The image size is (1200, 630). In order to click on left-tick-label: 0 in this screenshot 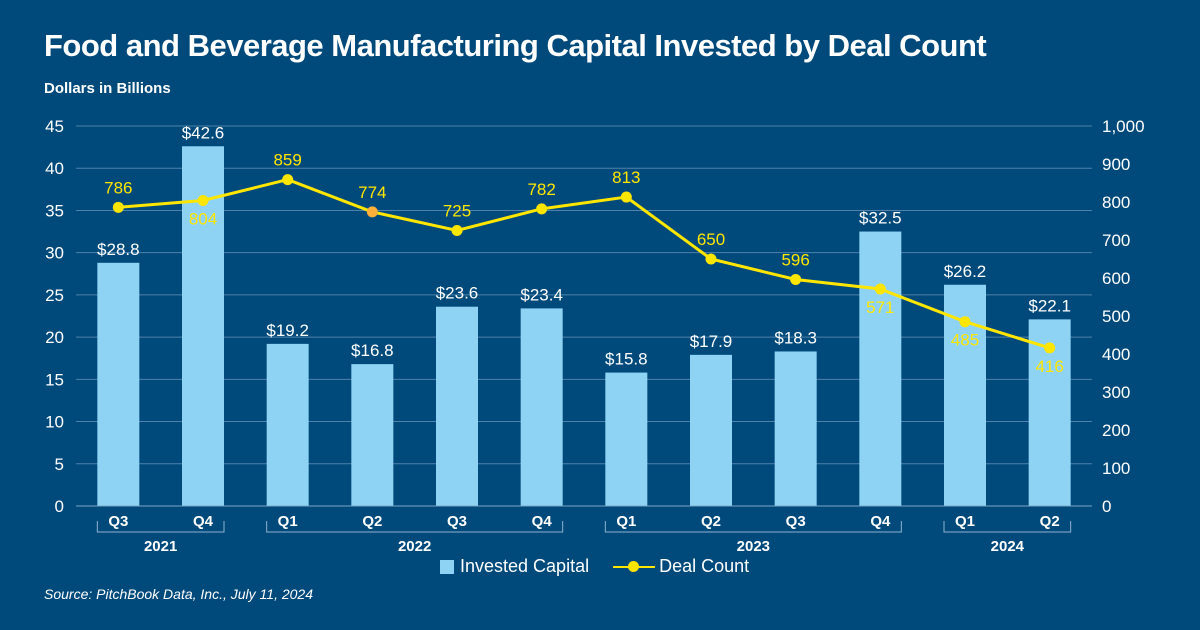, I will do `click(59, 506)`.